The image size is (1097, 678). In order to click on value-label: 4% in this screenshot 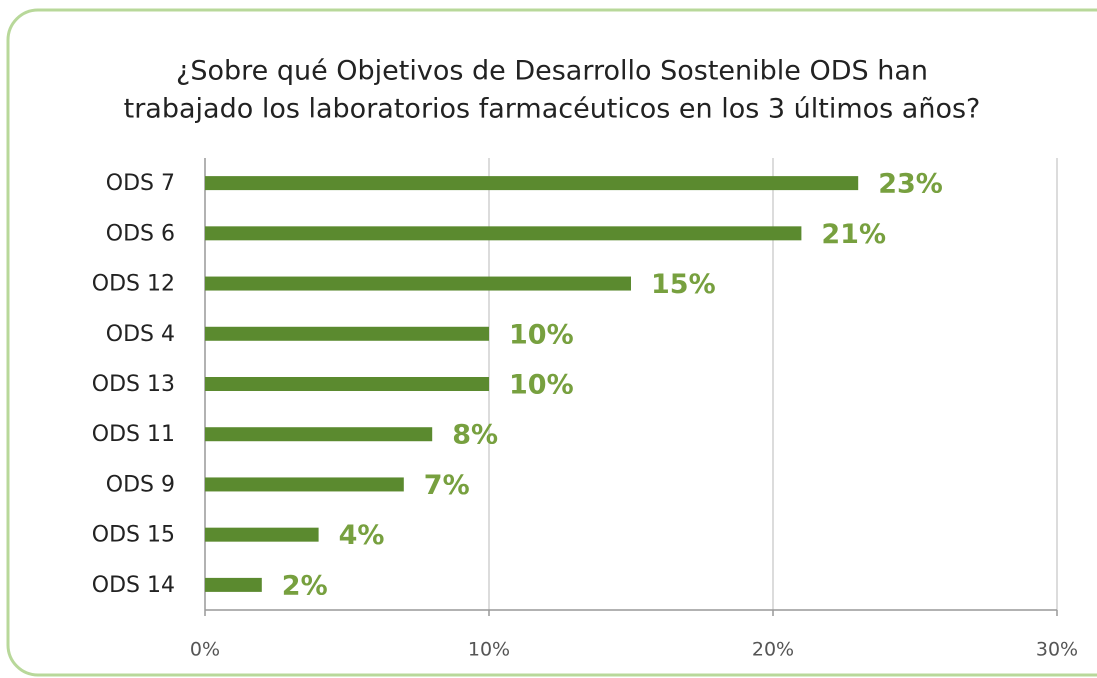, I will do `click(362, 535)`.